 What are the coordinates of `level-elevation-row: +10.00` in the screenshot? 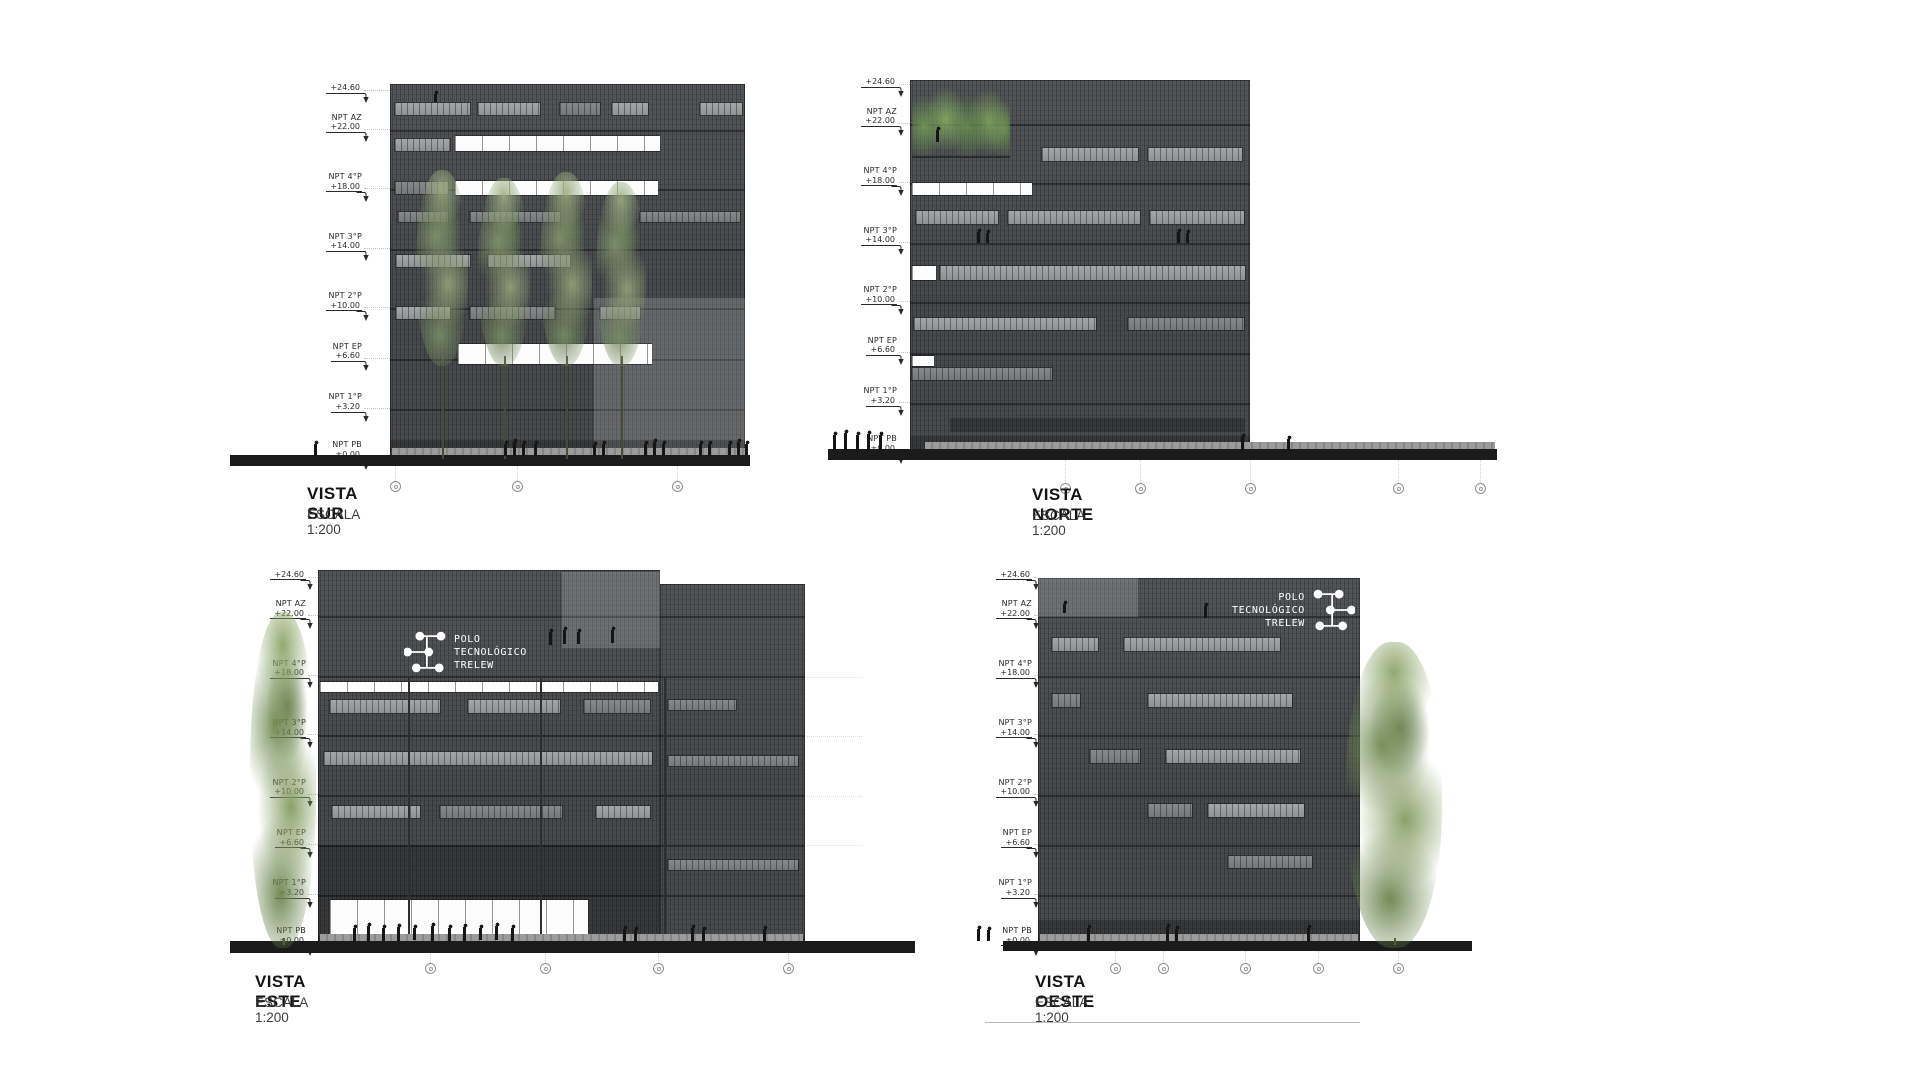 It's located at (882, 305).